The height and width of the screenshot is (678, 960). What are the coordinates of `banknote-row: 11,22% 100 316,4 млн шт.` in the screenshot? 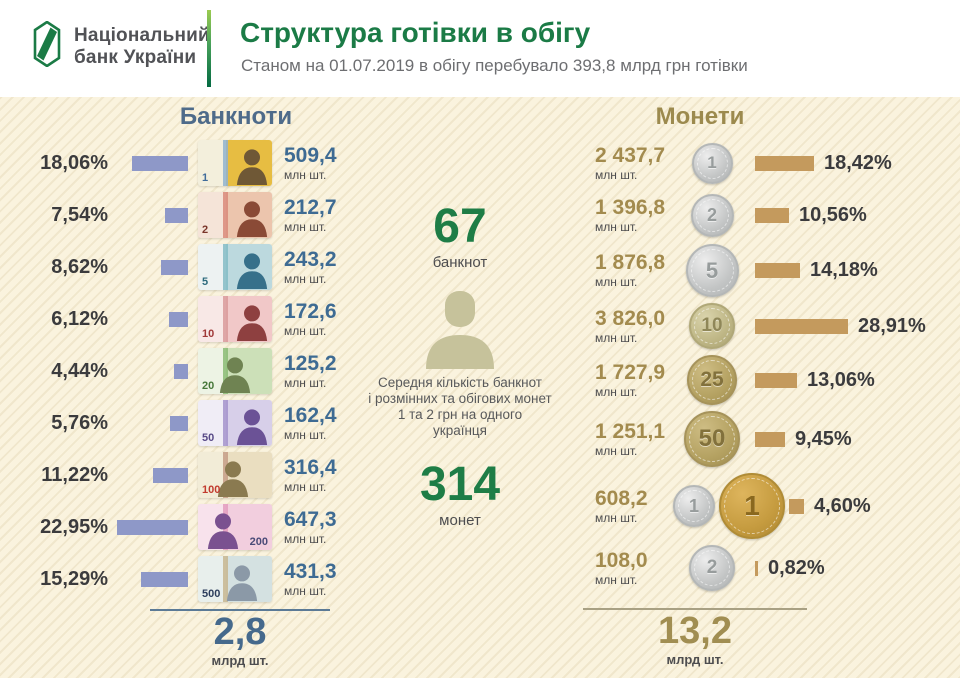 It's located at (187, 475).